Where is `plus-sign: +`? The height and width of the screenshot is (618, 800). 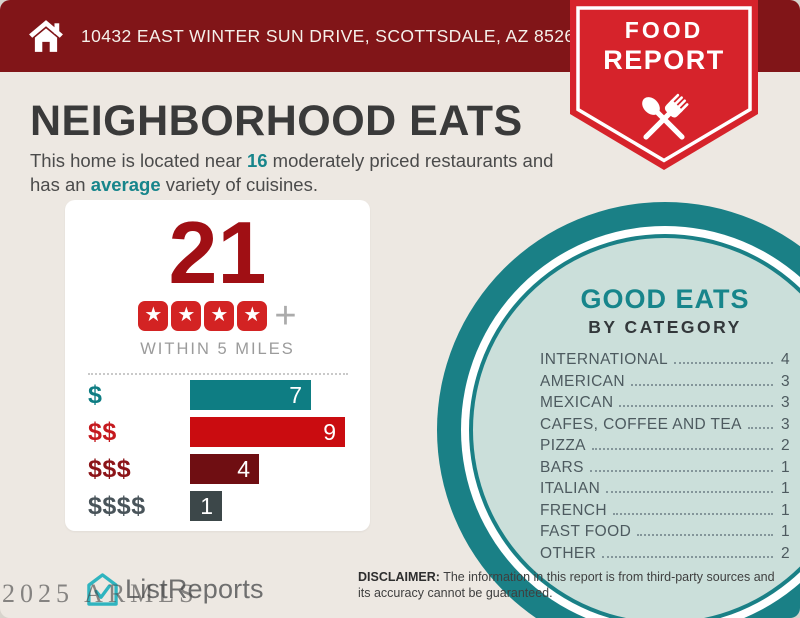
plus-sign: + is located at coordinates (285, 315).